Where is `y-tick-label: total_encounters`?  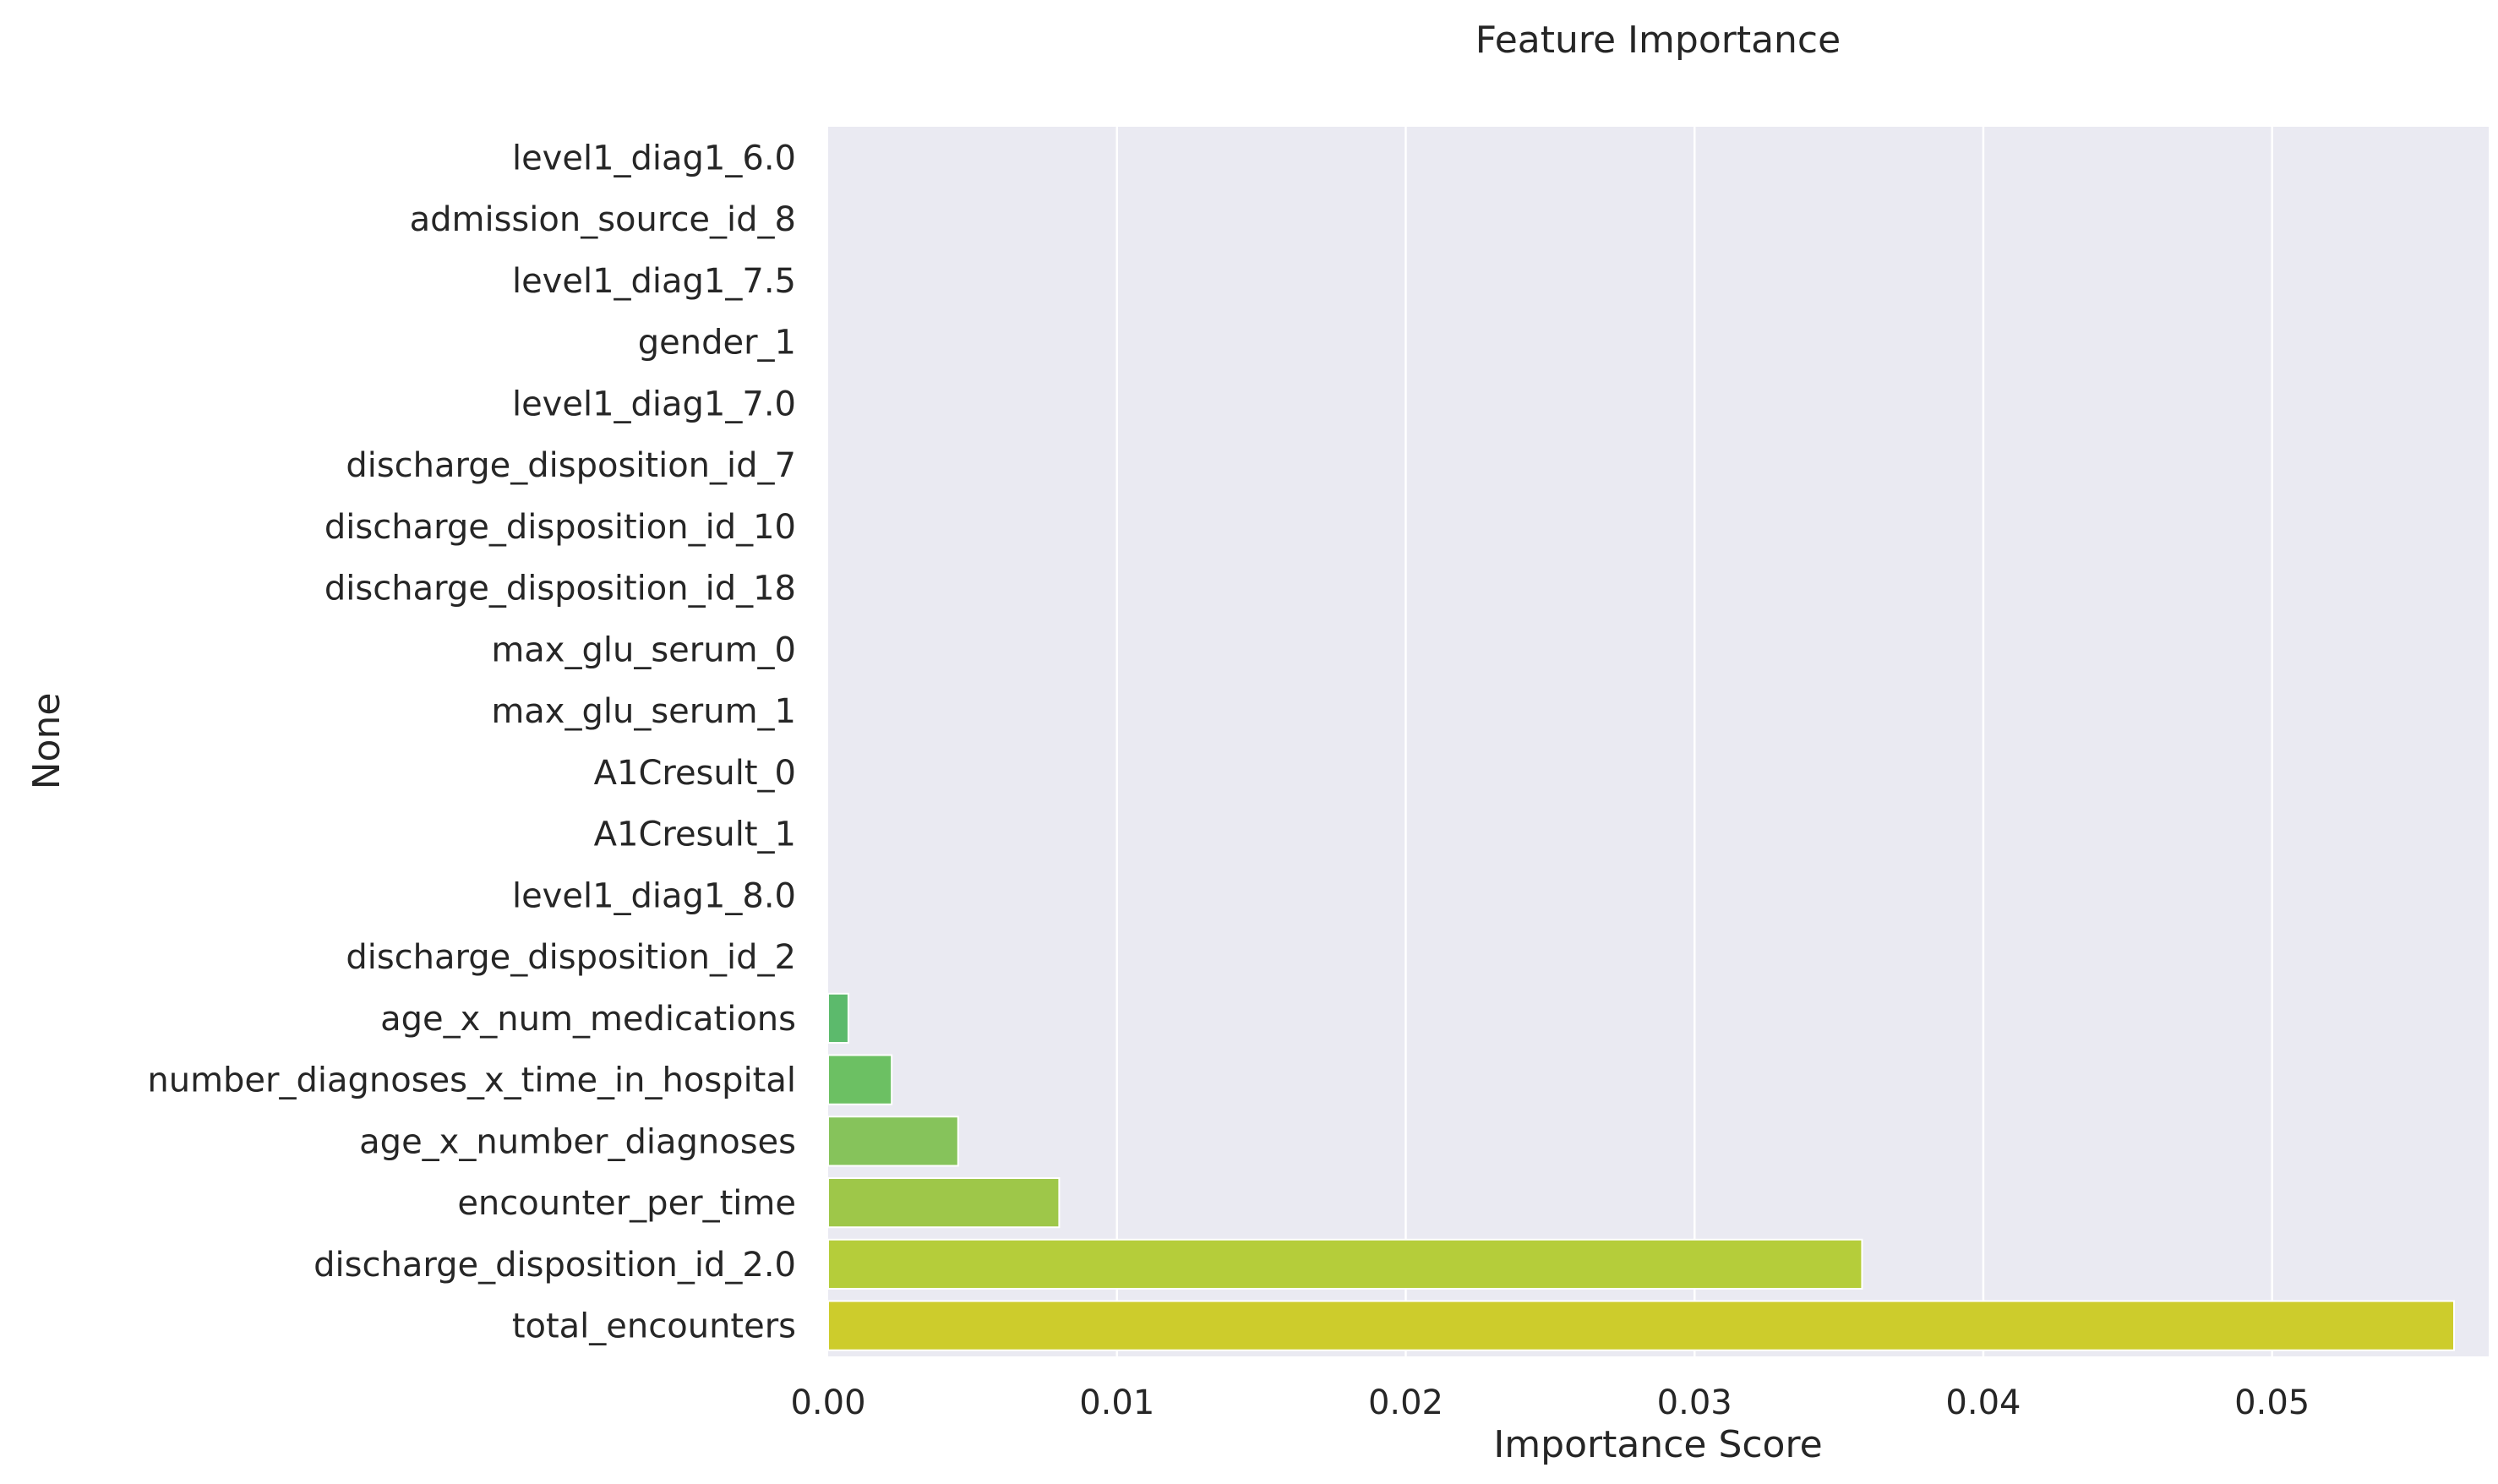 y-tick-label: total_encounters is located at coordinates (654, 1327).